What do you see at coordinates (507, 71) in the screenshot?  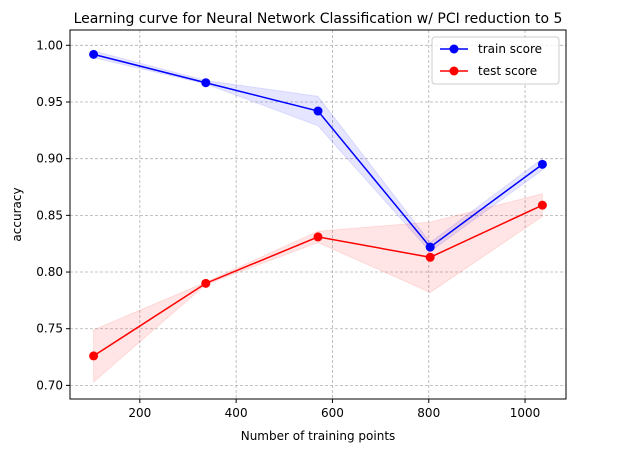 I see `legend-test-label: test score` at bounding box center [507, 71].